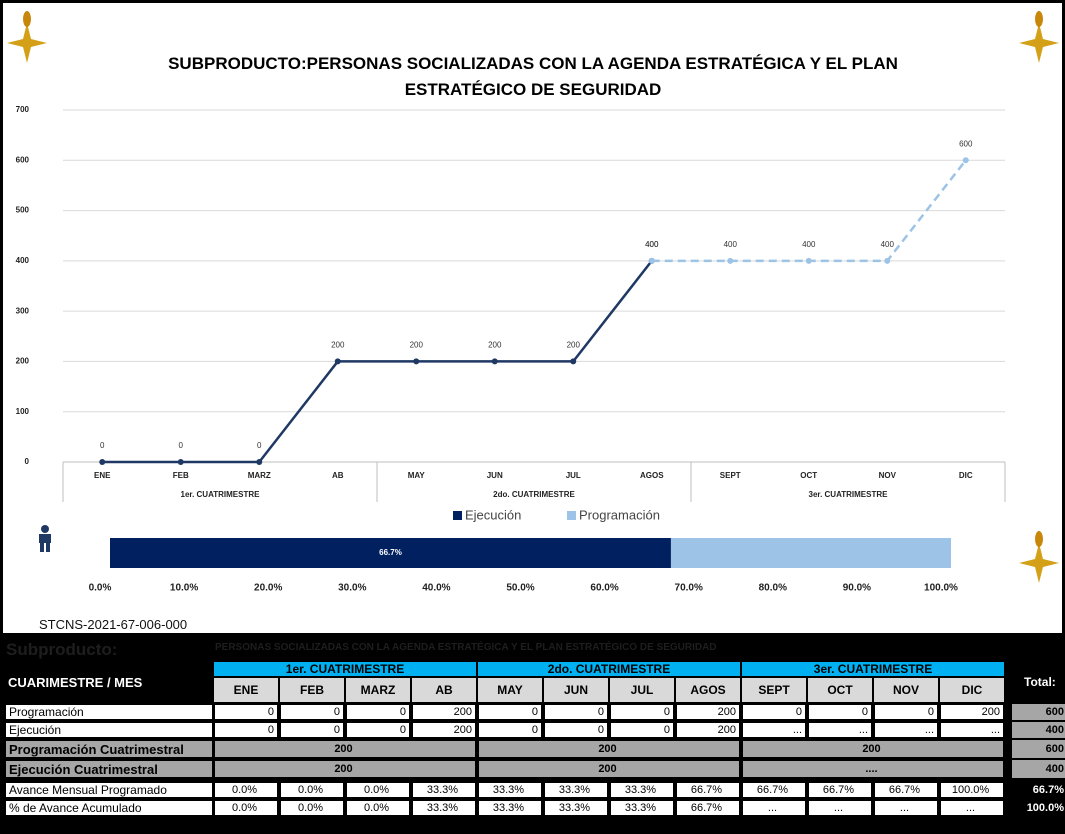  What do you see at coordinates (1038, 712) in the screenshot?
I see `total-cell: 600` at bounding box center [1038, 712].